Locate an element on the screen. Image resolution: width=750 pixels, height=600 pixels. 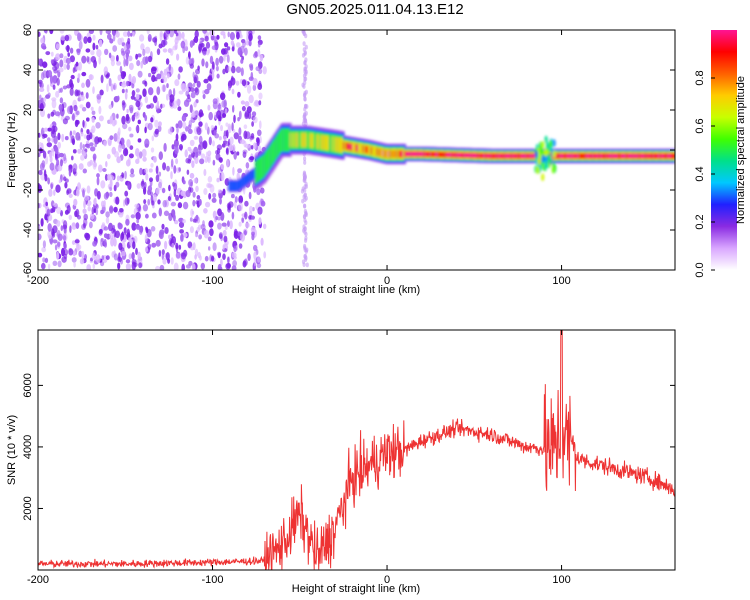
colorbar-tick-label: 0.0 is located at coordinates (700, 269).